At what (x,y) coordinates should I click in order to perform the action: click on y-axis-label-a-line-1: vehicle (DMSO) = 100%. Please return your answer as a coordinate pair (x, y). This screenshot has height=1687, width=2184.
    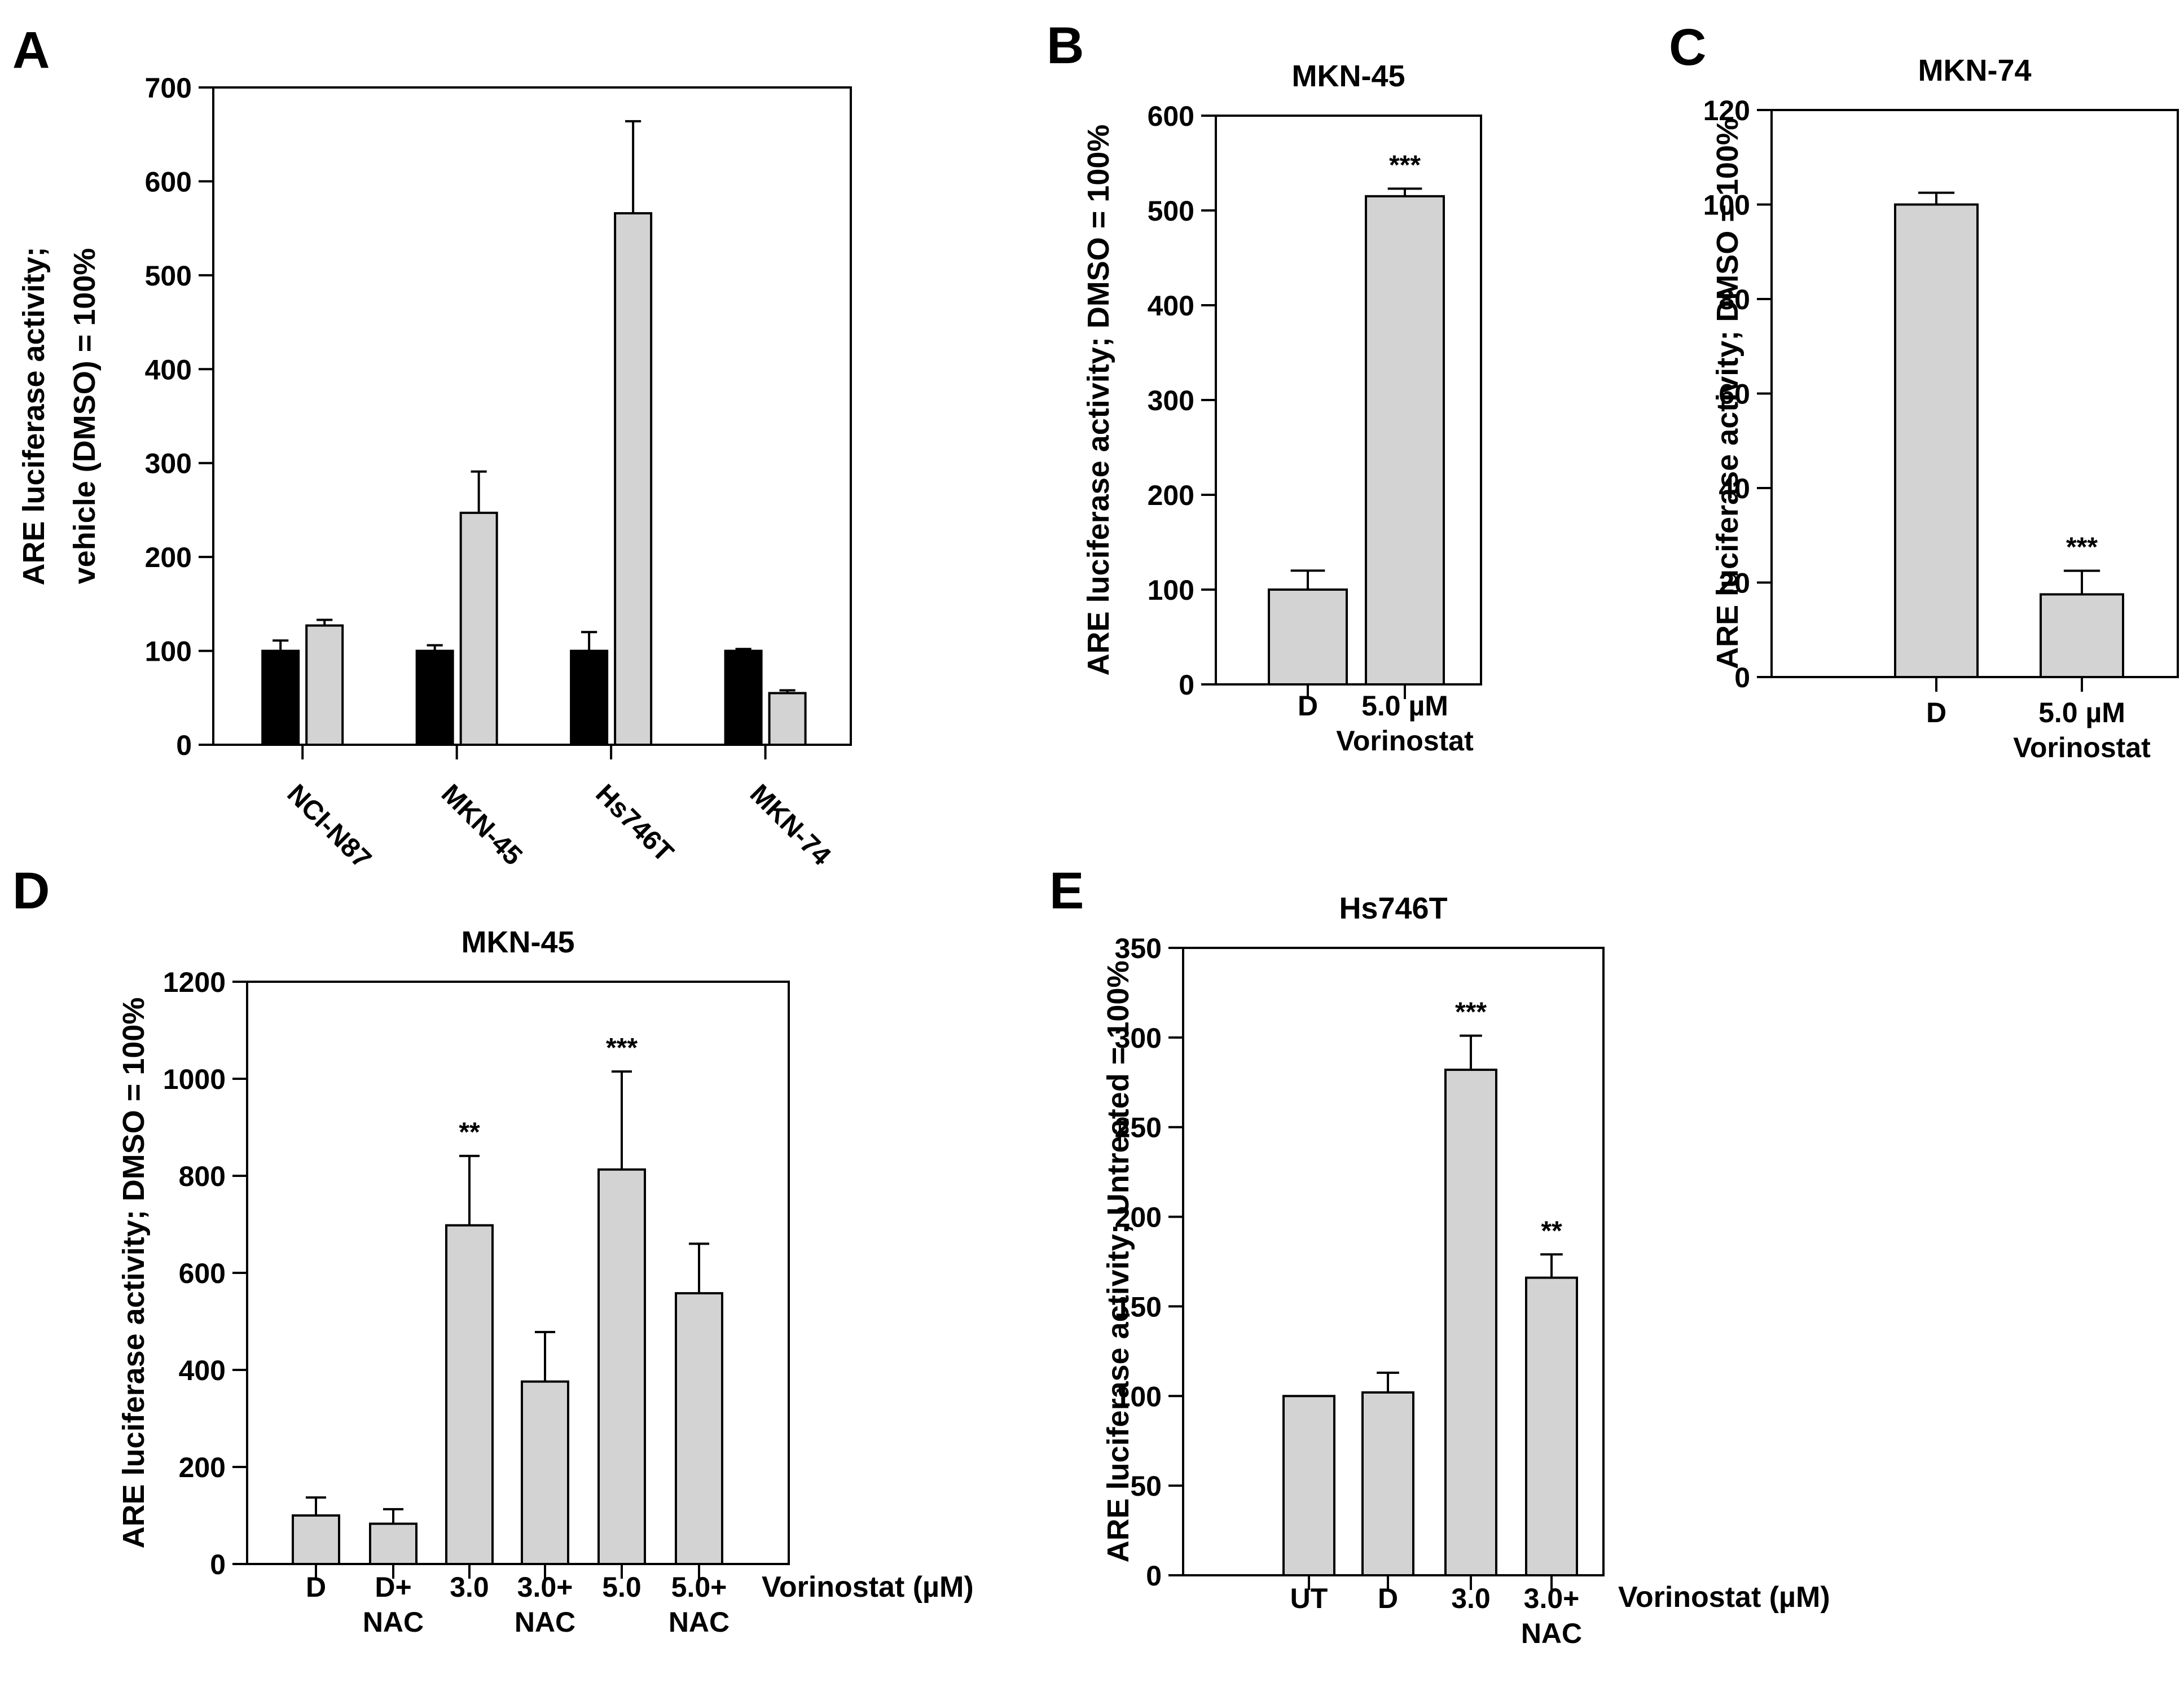
    Looking at the image, I should click on (85, 416).